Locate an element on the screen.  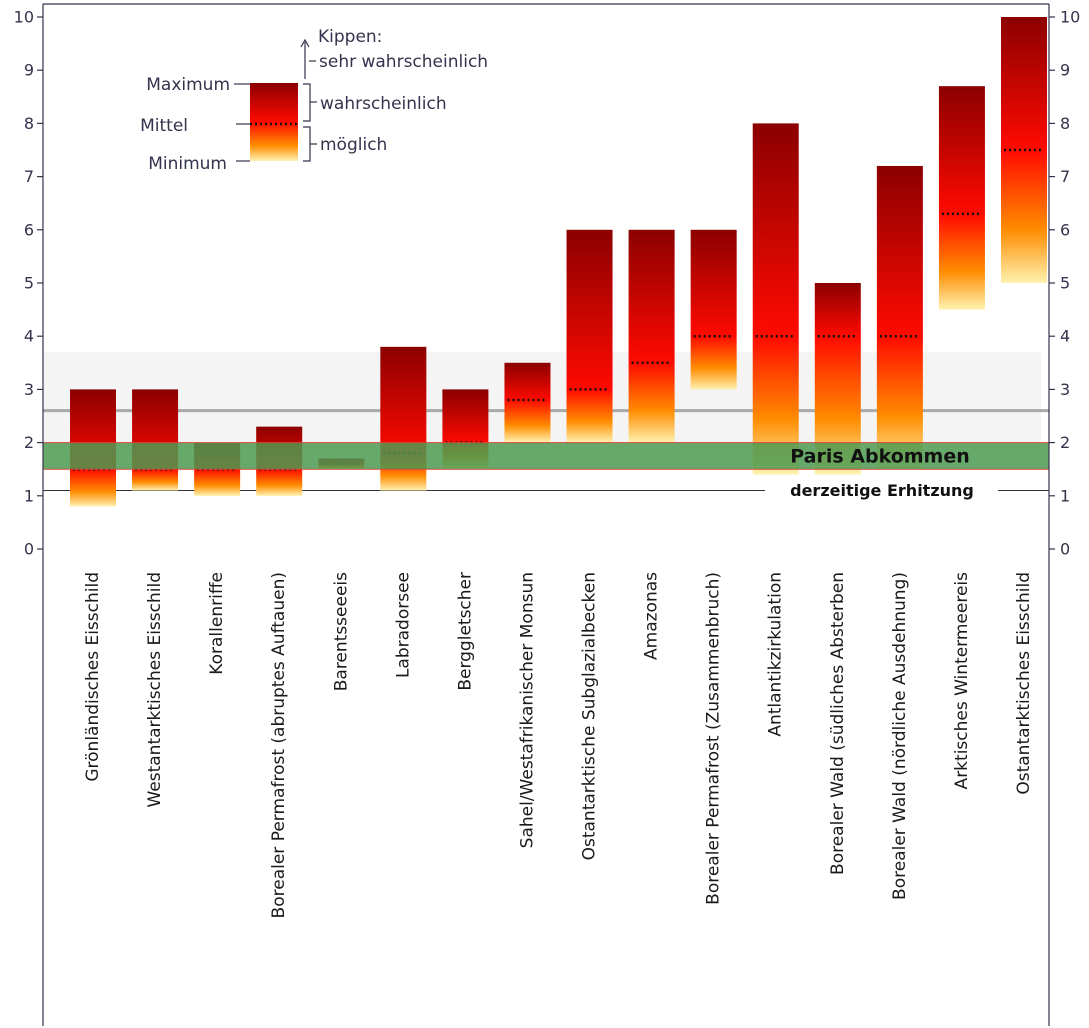
y-tick-label-left: 0 is located at coordinates (29, 549).